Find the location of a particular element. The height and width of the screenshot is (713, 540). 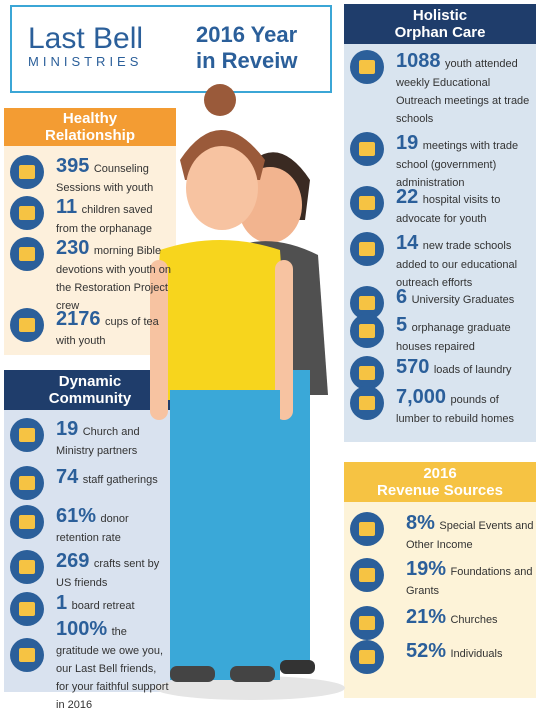

healthy-item-1: 11 children saved from the orphanage is located at coordinates (92, 216).